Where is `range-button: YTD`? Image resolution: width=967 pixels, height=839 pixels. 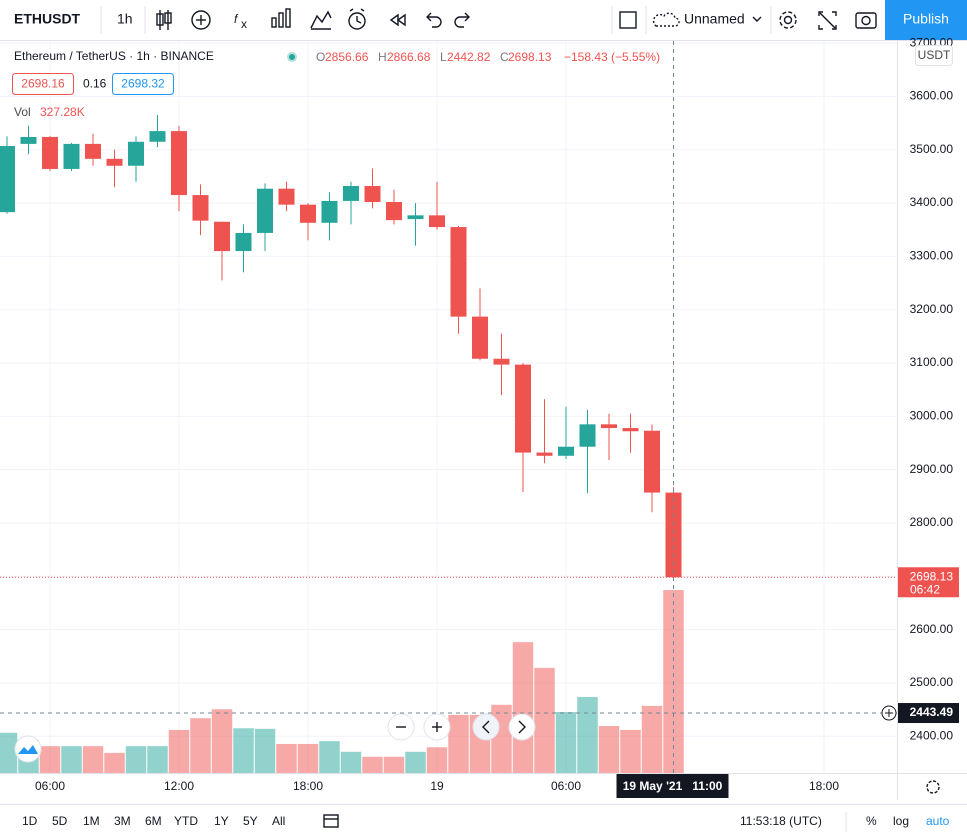 range-button: YTD is located at coordinates (186, 821).